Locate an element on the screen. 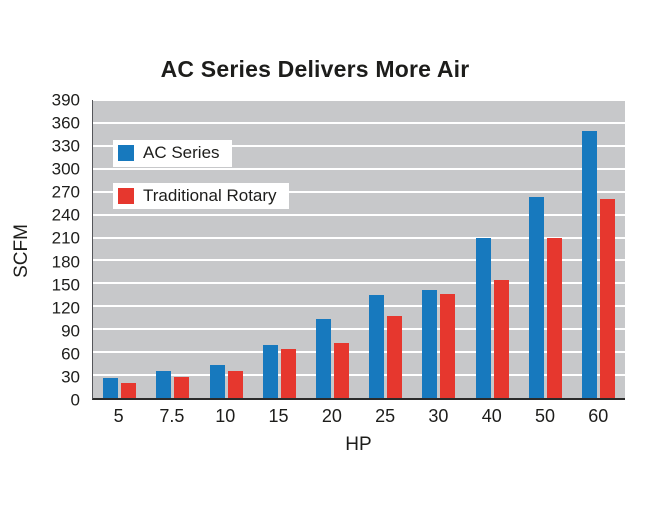  y-tick-label: 390 is located at coordinates (65, 100).